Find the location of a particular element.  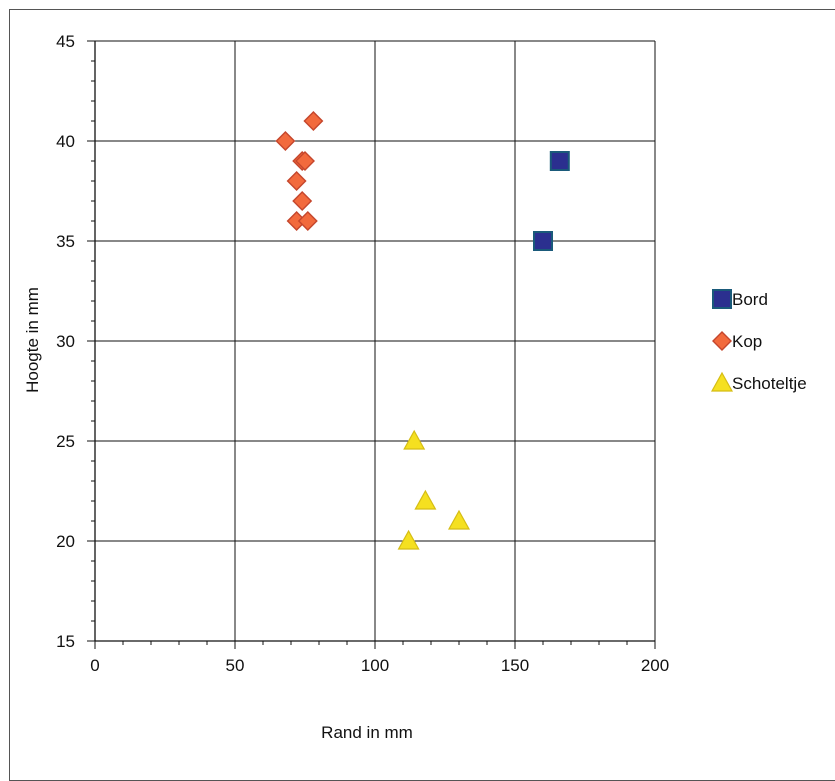

y-axis-label: Hoogte in mm is located at coordinates (32, 340).